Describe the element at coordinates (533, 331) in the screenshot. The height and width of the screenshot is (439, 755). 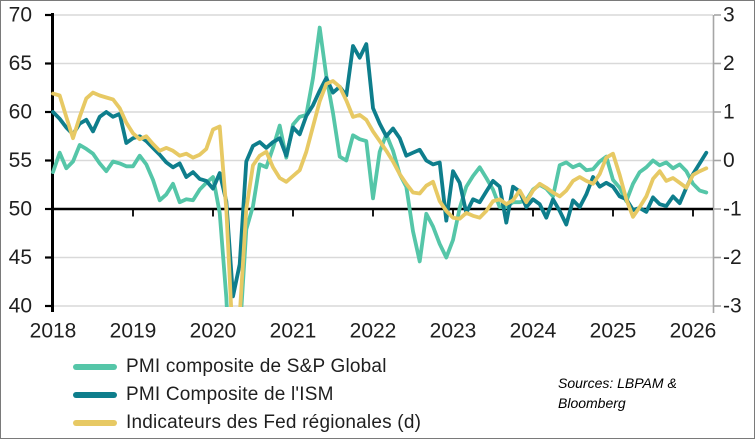
I see `x-axis-label: 2024` at that location.